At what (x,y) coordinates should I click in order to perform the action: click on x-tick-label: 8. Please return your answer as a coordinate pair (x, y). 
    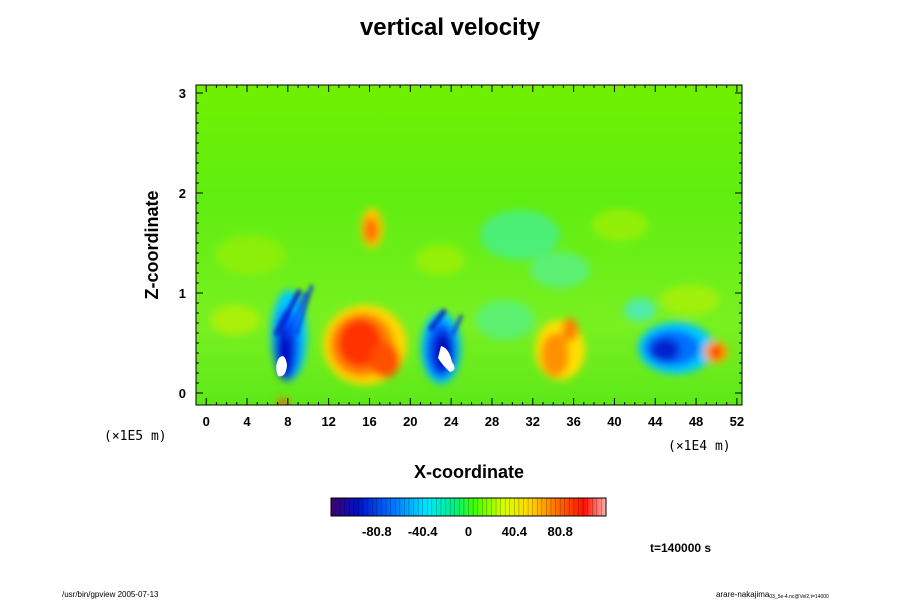
    Looking at the image, I should click on (287, 421).